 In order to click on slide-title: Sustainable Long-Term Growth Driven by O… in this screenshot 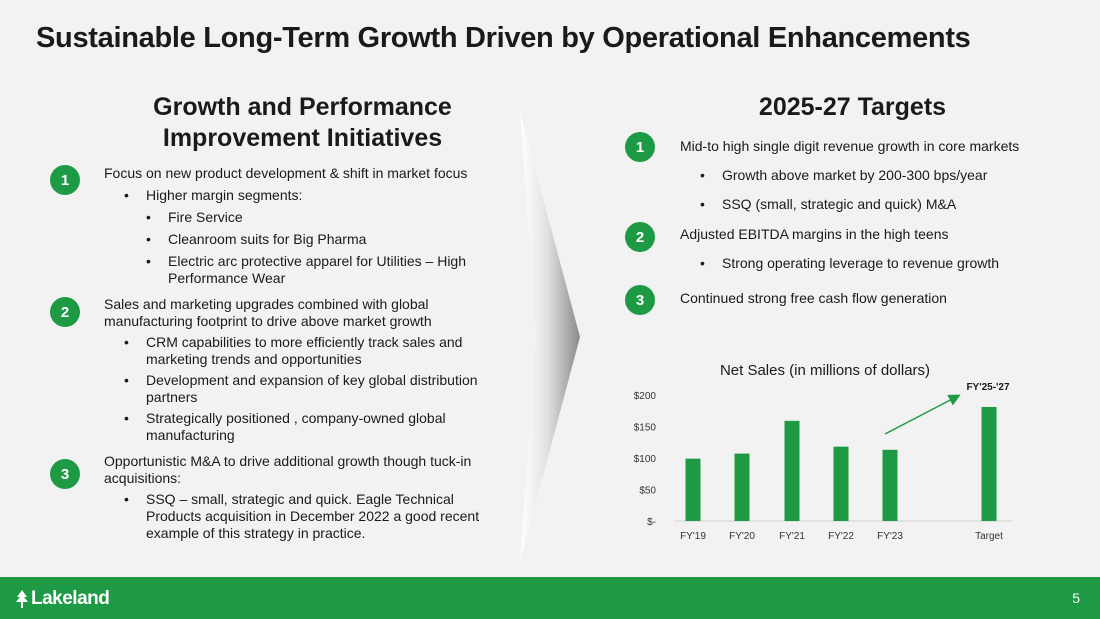, I will do `click(503, 38)`.